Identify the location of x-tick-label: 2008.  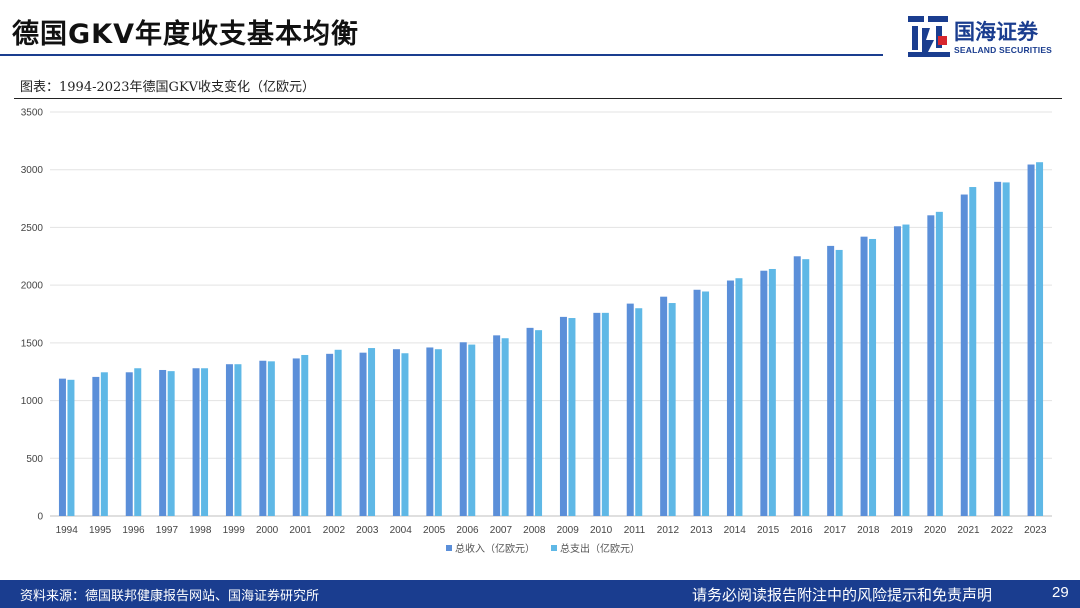
(534, 530).